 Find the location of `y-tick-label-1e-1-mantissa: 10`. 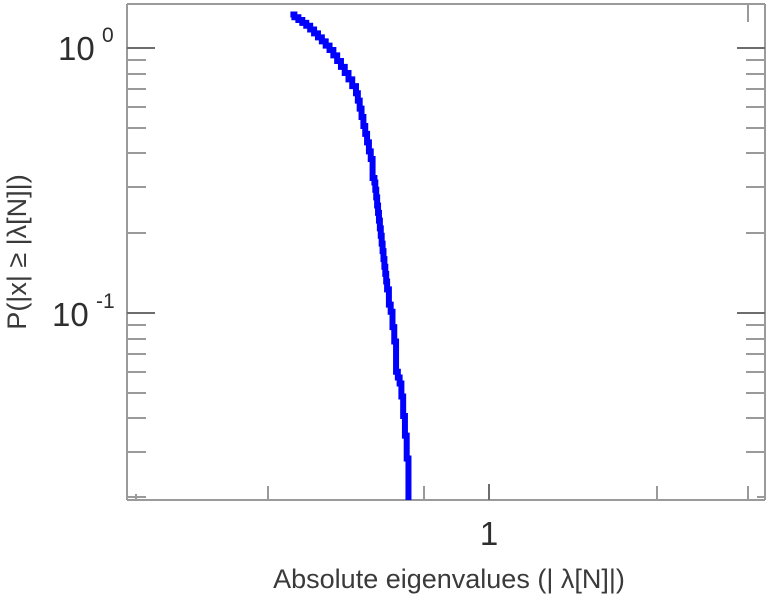

y-tick-label-1e-1-mantissa: 10 is located at coordinates (70, 314).